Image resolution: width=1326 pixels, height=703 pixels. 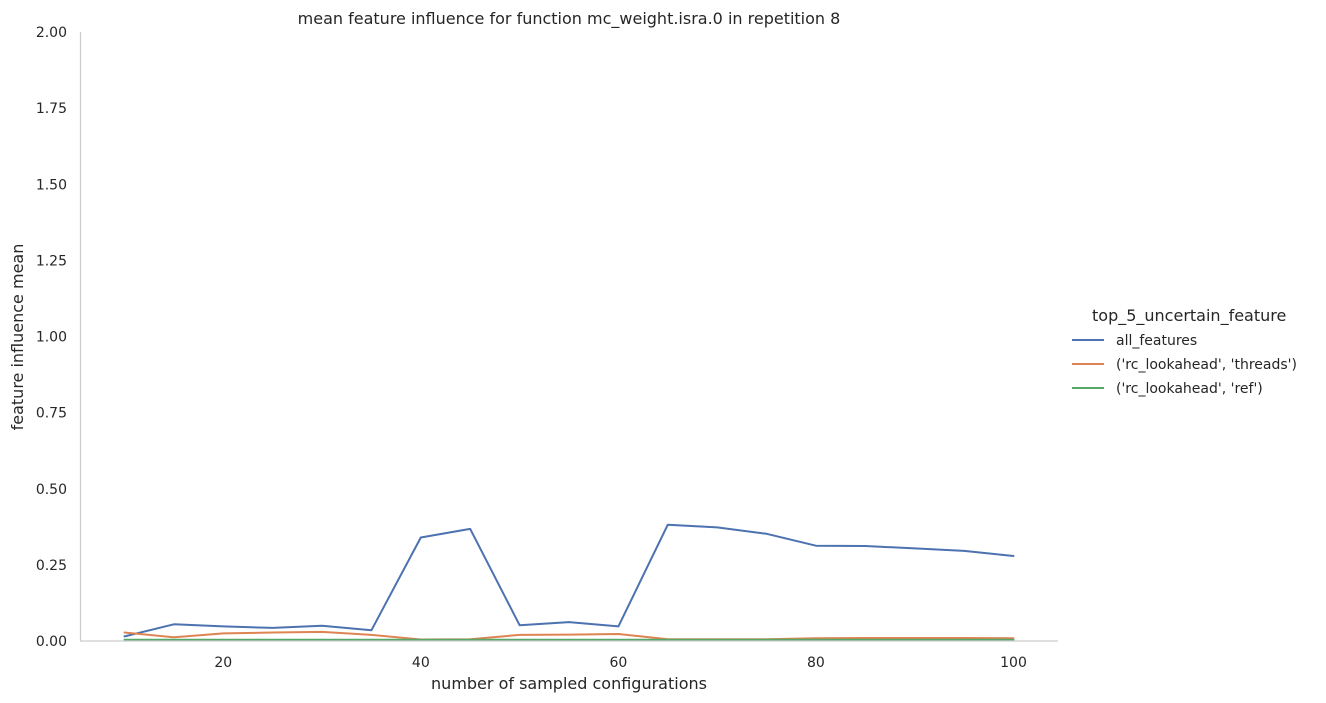 What do you see at coordinates (816, 663) in the screenshot?
I see `x-tick-label: 80` at bounding box center [816, 663].